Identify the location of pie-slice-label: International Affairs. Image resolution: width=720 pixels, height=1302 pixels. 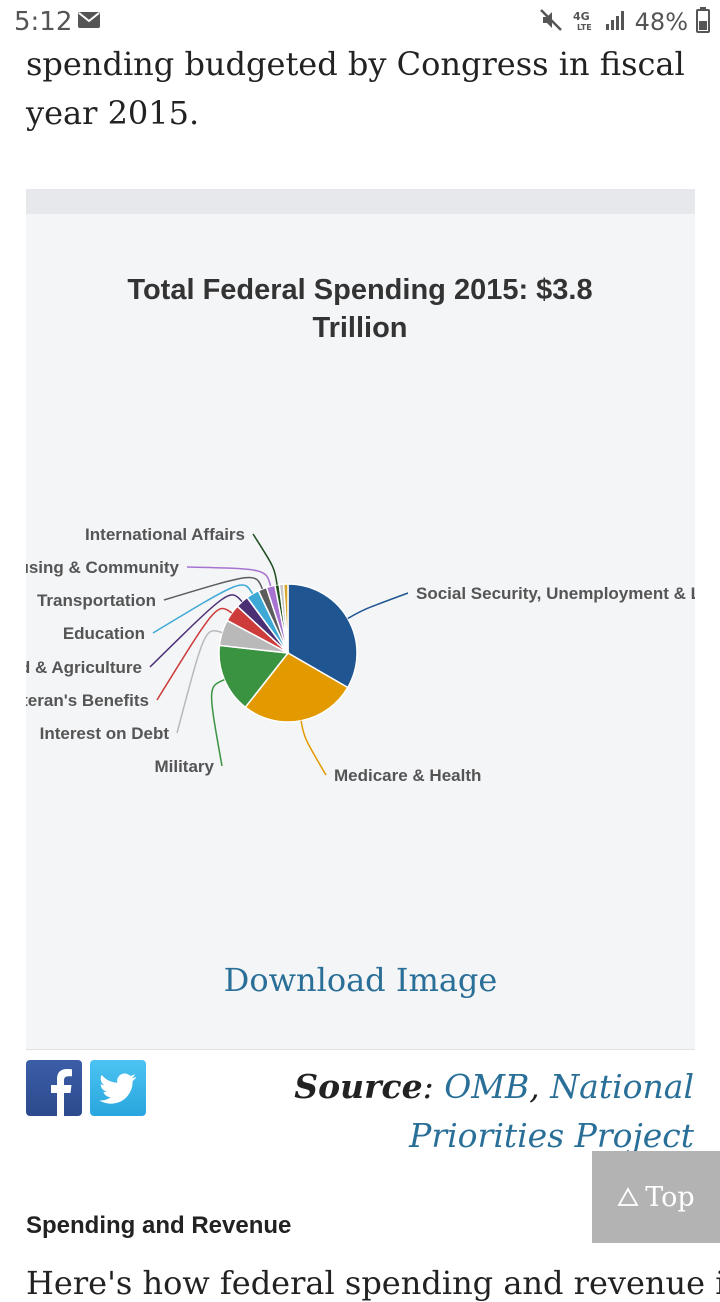
(165, 534).